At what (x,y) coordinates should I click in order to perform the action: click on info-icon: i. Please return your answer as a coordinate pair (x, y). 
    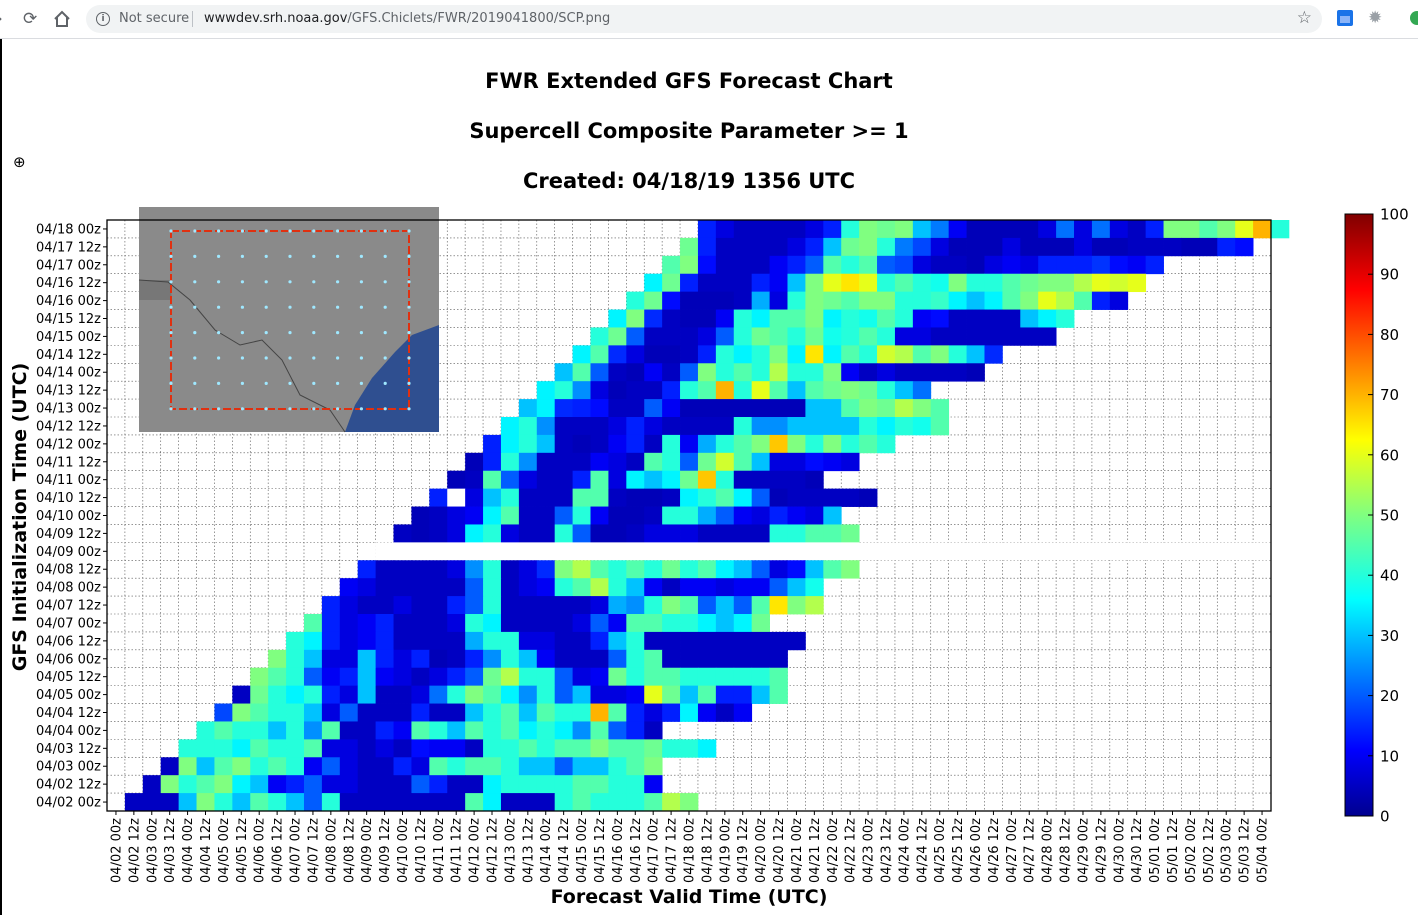
    Looking at the image, I should click on (103, 19).